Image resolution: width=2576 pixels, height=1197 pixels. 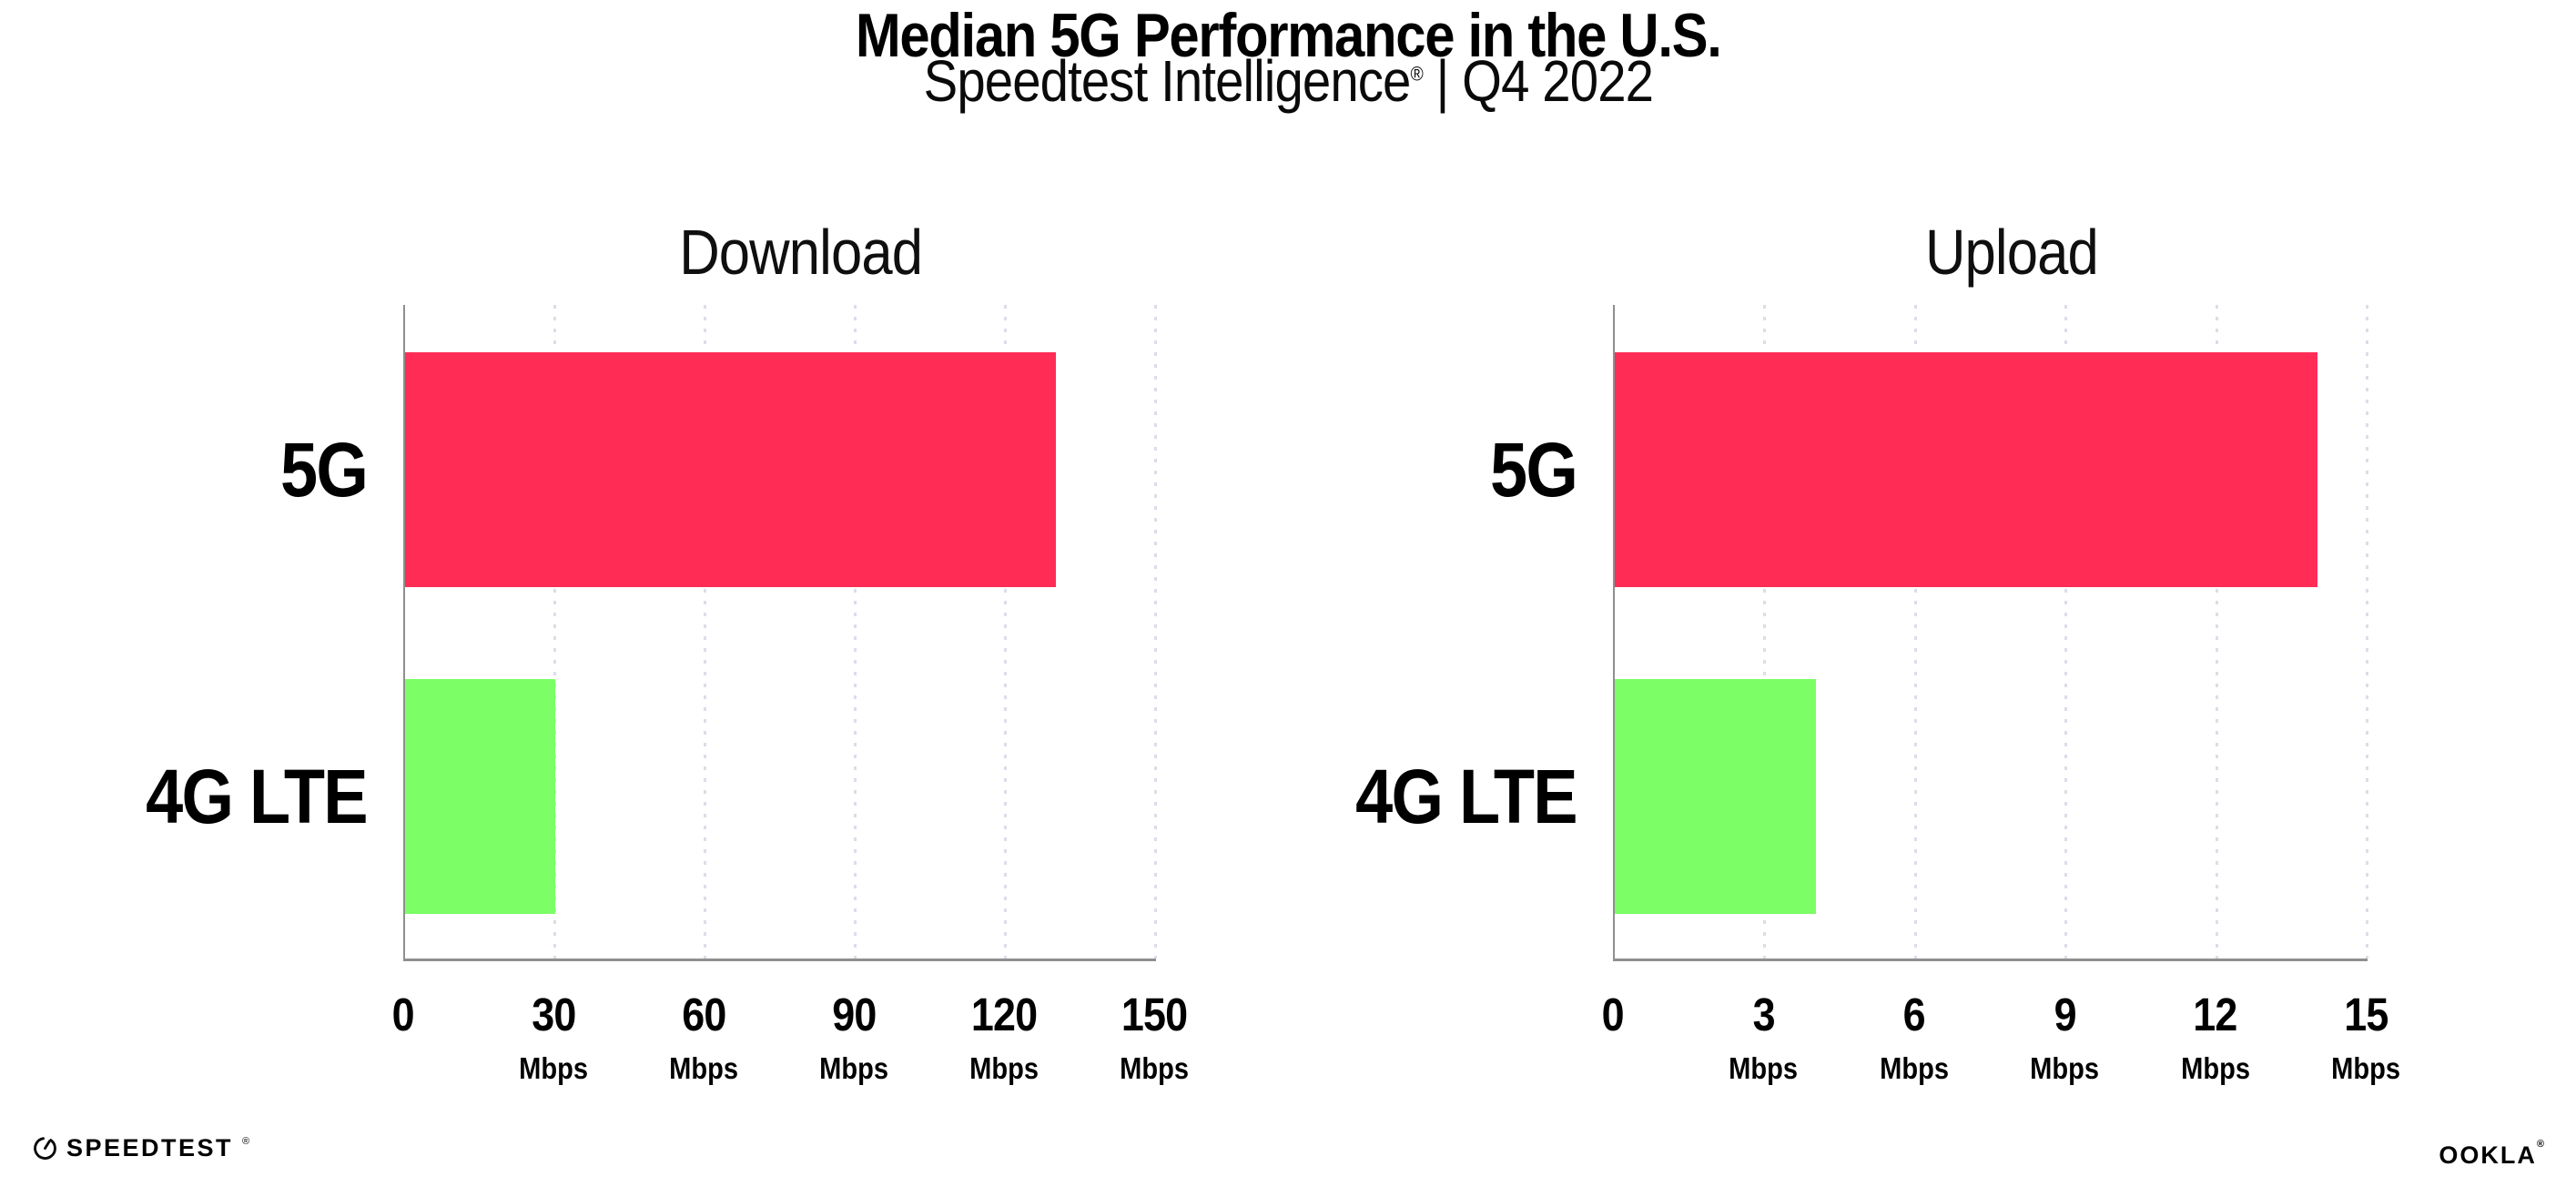 I want to click on tick-unit-download-120: Mbps, so click(x=1004, y=1068).